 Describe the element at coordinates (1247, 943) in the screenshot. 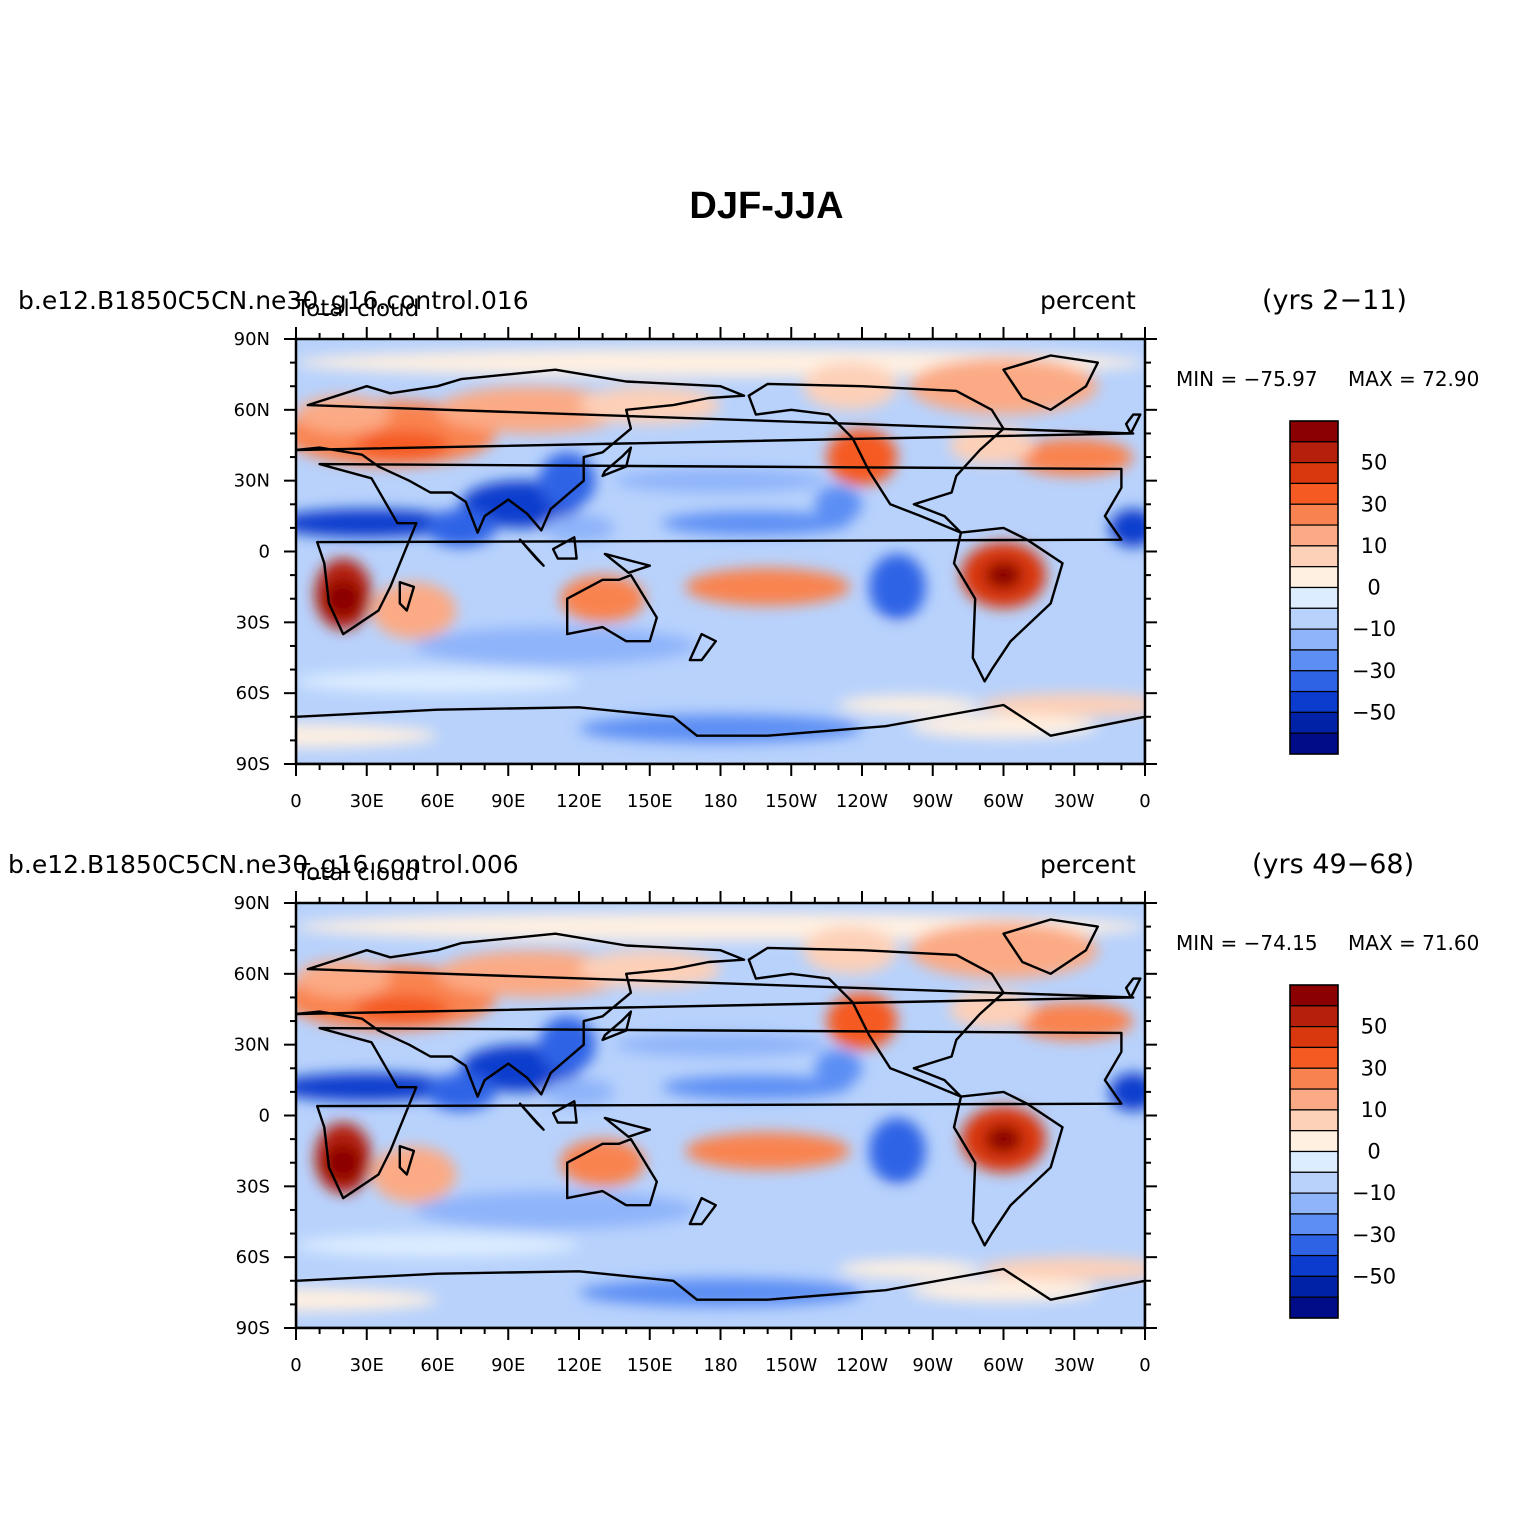

I see `min-label: MIN = −74.15` at that location.